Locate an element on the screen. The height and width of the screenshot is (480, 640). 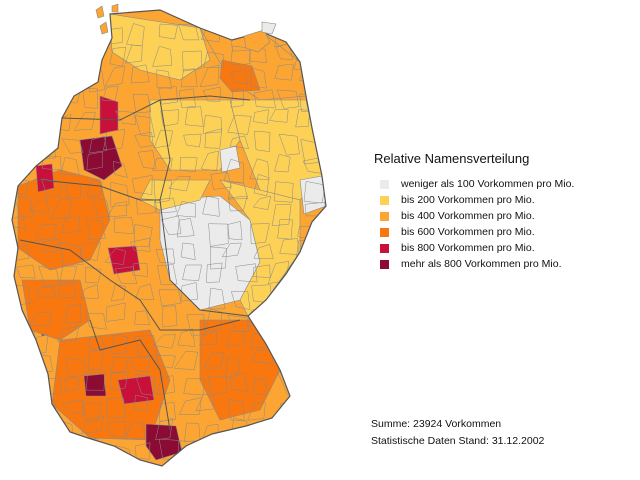
legend-label: bis 200 Vorkommen pro Mio. is located at coordinates (468, 200).